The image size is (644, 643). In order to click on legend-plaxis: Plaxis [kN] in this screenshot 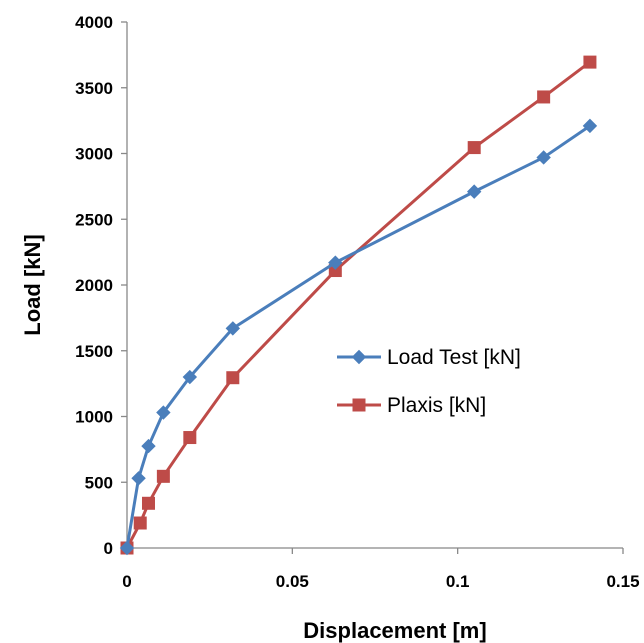, I will do `click(411, 405)`.